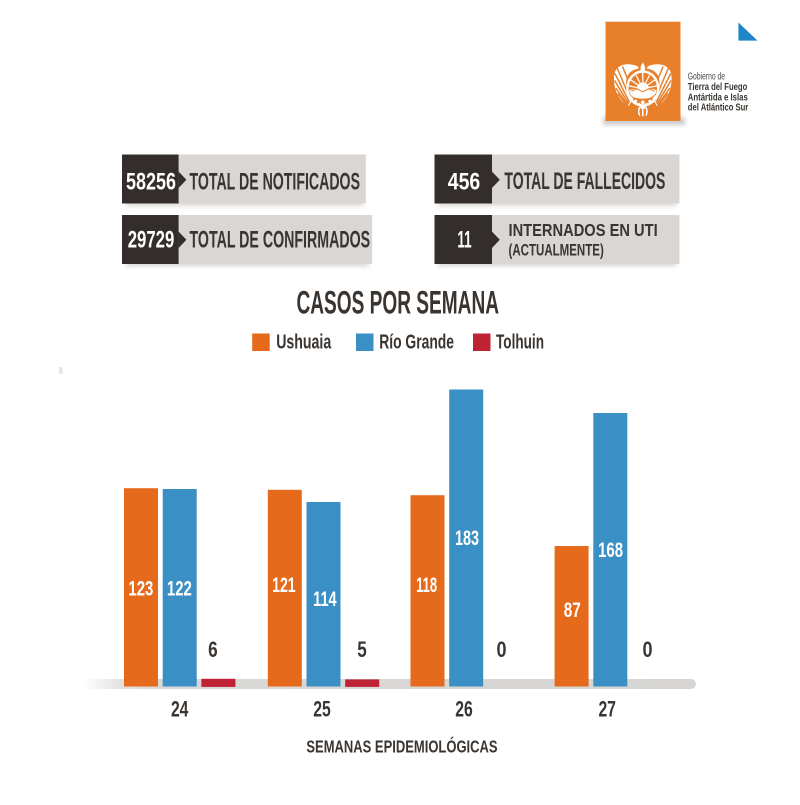 The width and height of the screenshot is (800, 805). Describe the element at coordinates (520, 342) in the screenshot. I see `svg-text: Tolhuin` at that location.